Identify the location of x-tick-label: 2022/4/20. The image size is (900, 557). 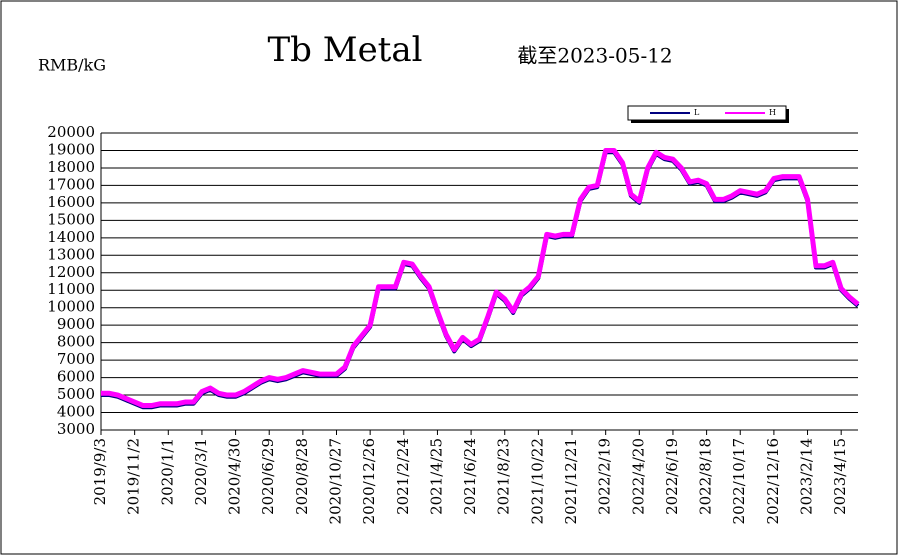
(638, 476).